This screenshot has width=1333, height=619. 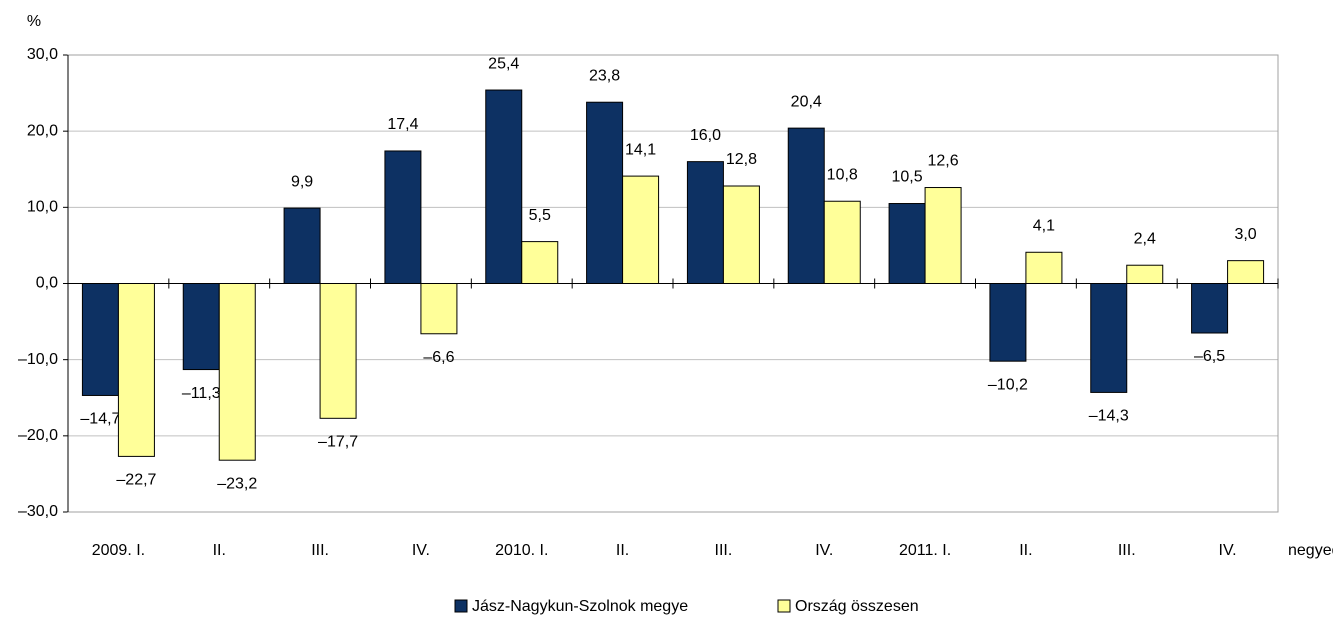 What do you see at coordinates (402, 124) in the screenshot?
I see `data-label: 17,4` at bounding box center [402, 124].